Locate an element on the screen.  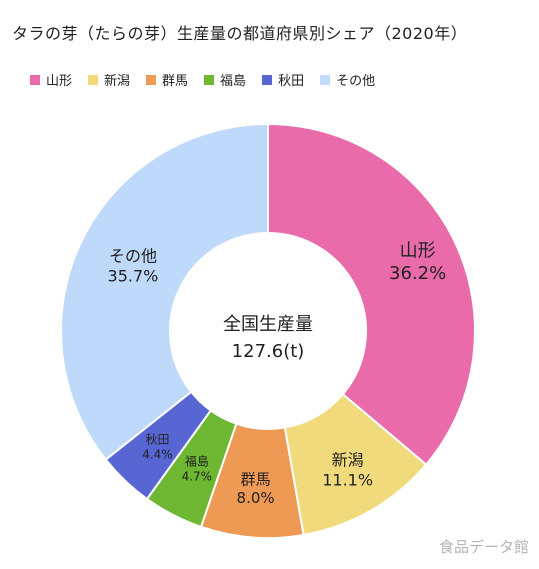
legend-label: 新潟 is located at coordinates (117, 81).